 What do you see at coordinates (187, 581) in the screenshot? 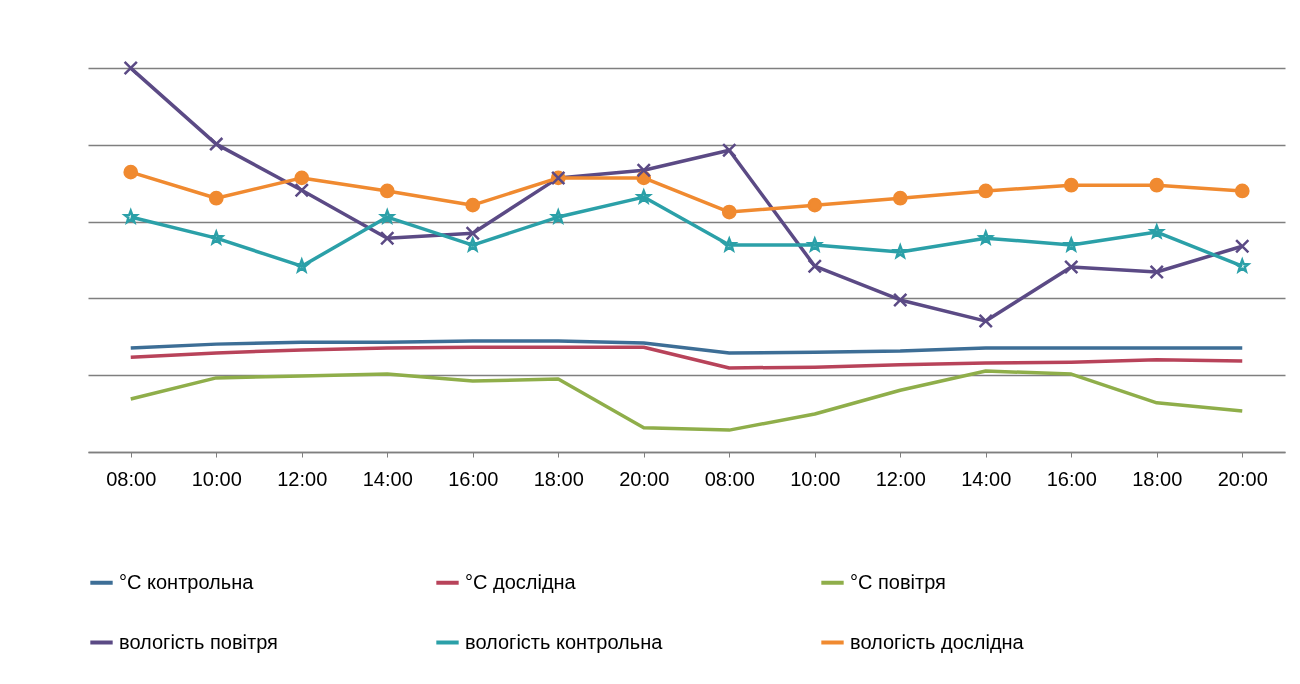
I see `legend-label: °C контрольна` at bounding box center [187, 581].